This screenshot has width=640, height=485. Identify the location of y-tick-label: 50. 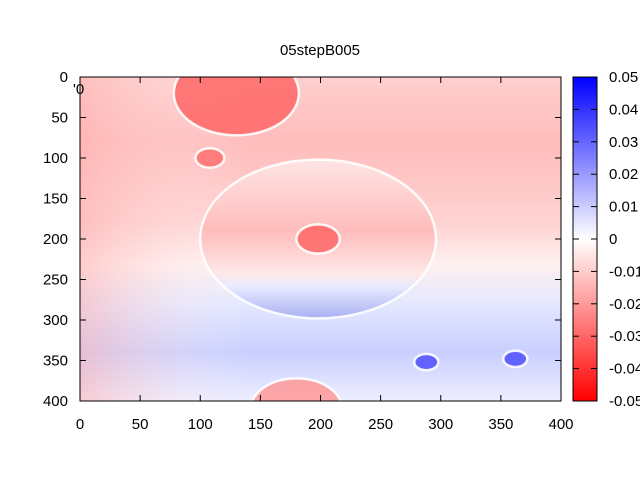
(59, 118).